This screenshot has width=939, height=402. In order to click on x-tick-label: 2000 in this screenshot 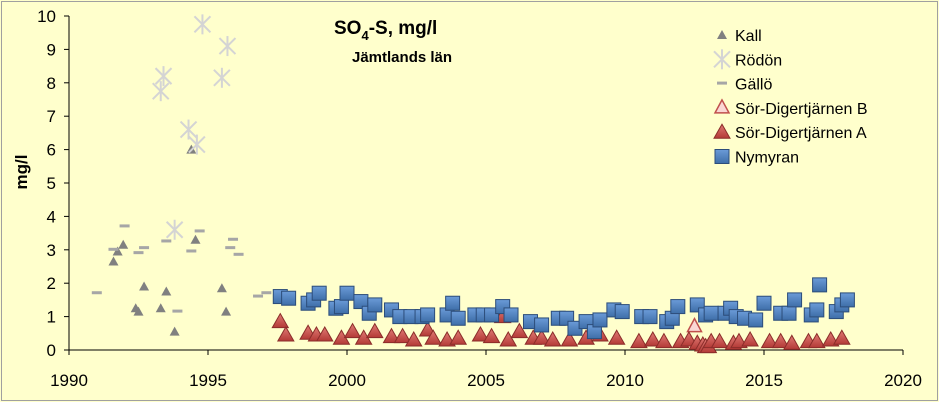, I will do `click(347, 380)`.